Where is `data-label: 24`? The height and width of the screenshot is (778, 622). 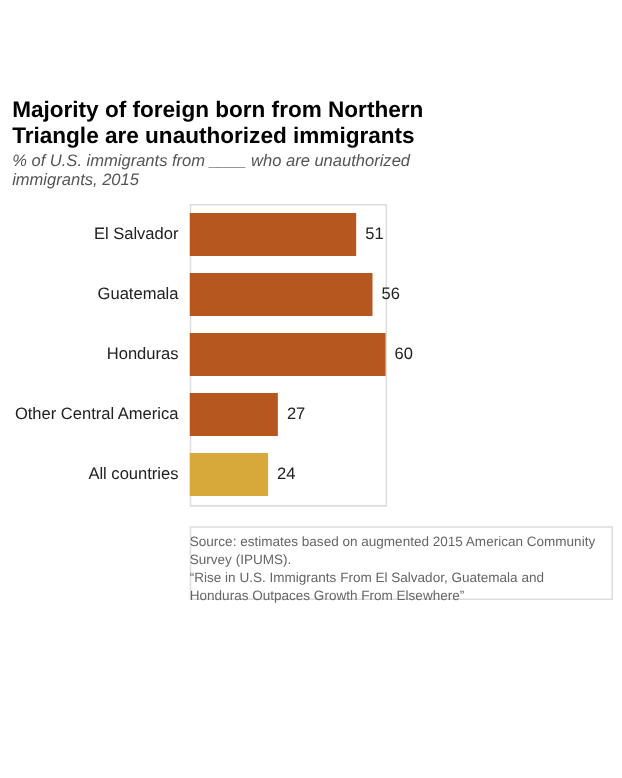 data-label: 24 is located at coordinates (287, 474).